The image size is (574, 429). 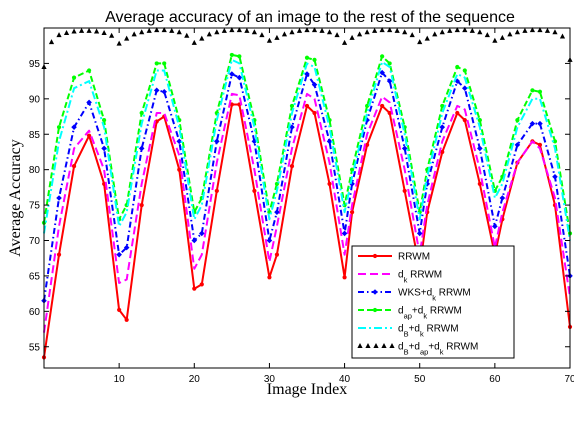 What do you see at coordinates (15, 197) in the screenshot?
I see `y-axis-label: Average Accuracy` at bounding box center [15, 197].